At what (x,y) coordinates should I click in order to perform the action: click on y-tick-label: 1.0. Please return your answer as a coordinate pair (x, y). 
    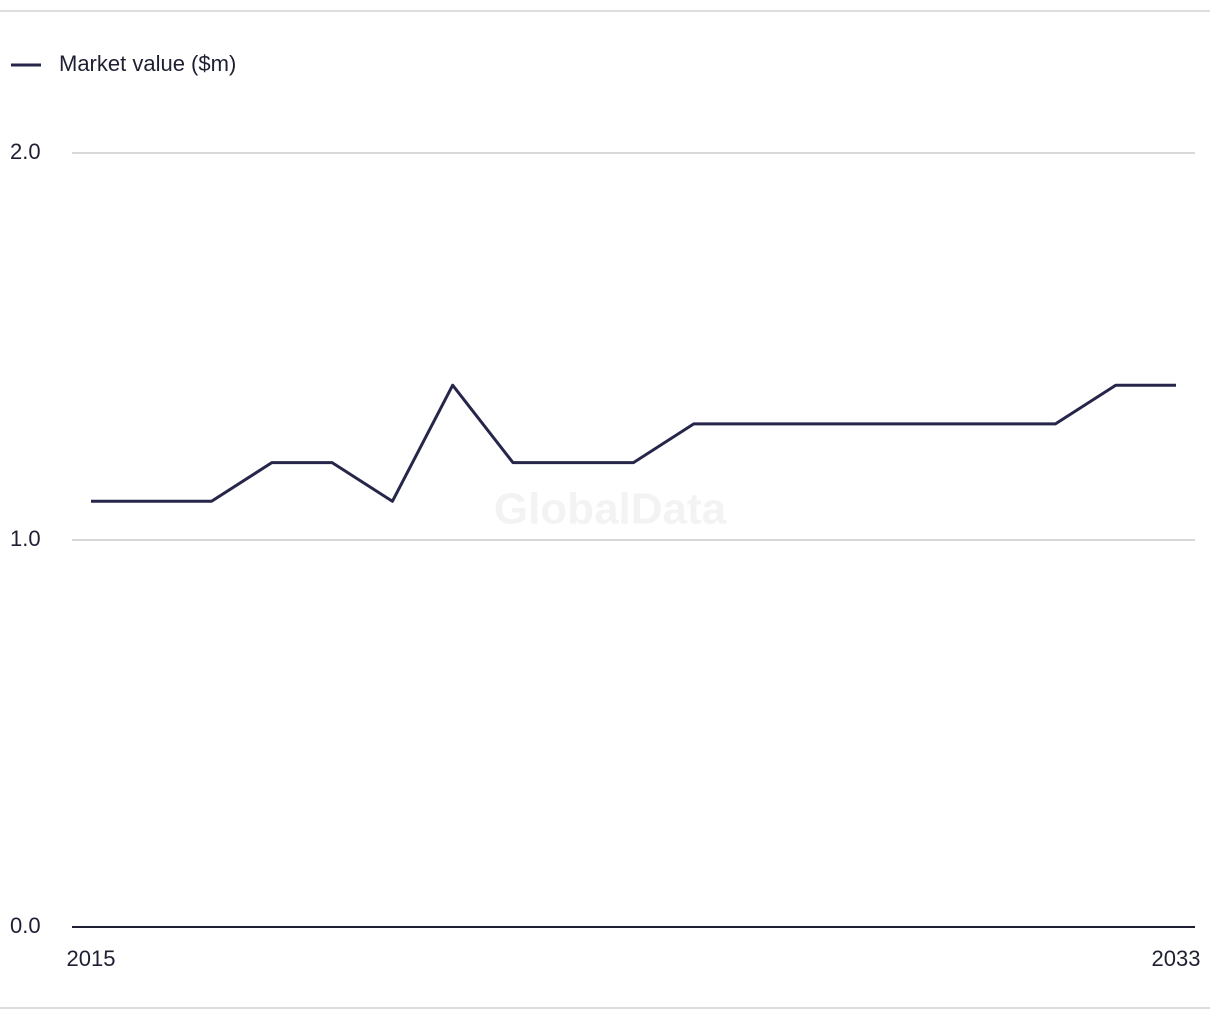
    Looking at the image, I should click on (25, 538).